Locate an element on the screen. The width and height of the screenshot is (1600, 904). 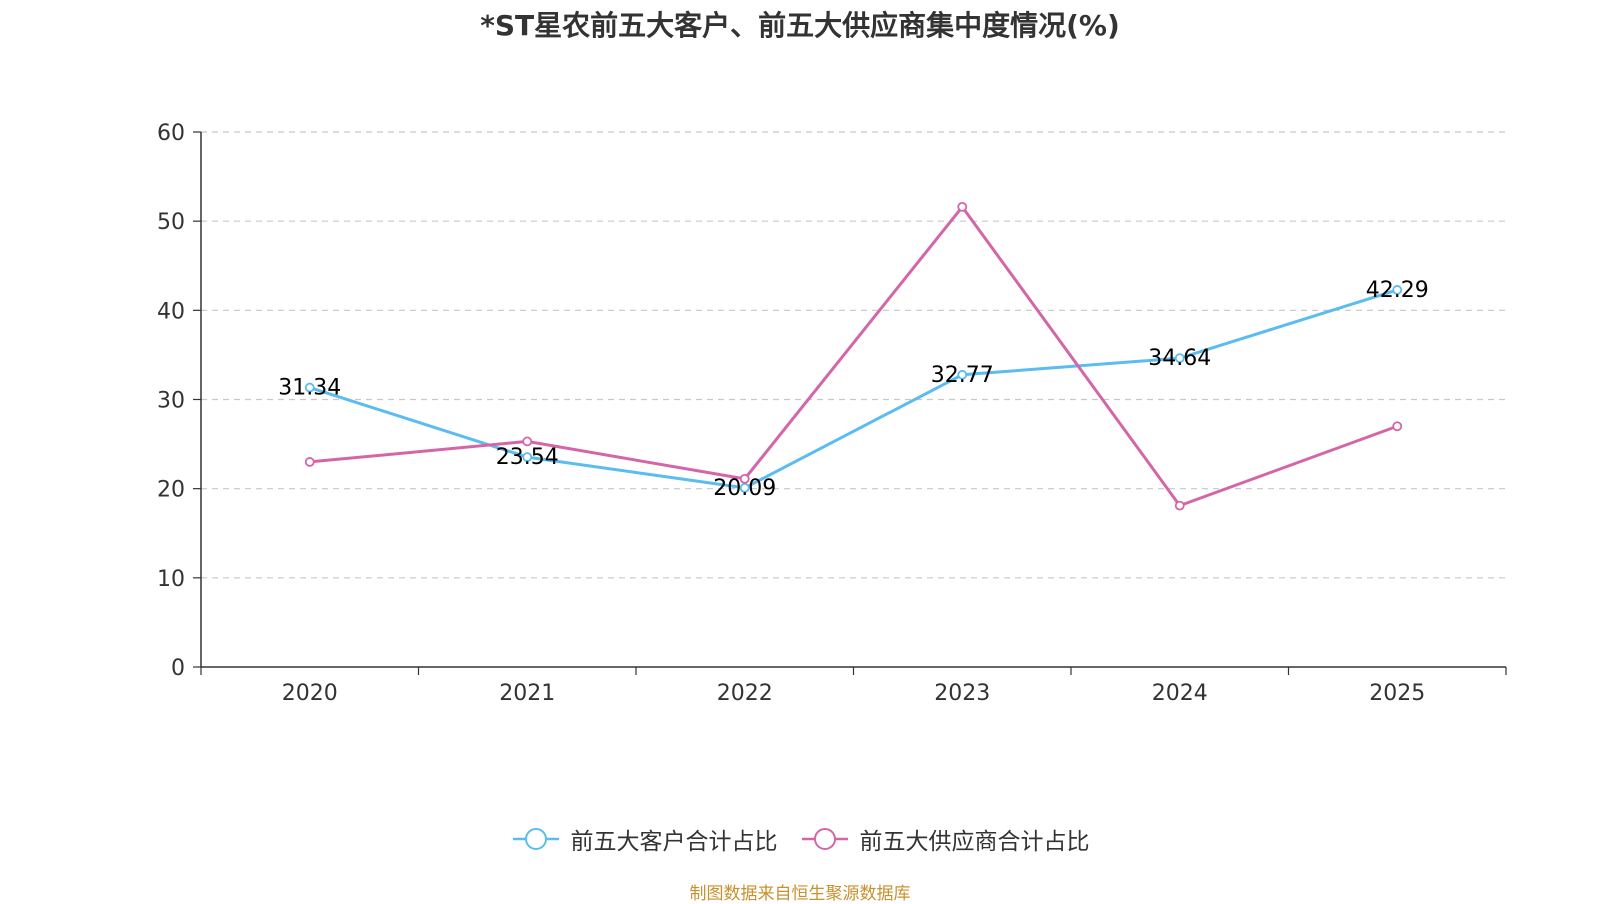
y-tick-label: 10 is located at coordinates (171, 579).